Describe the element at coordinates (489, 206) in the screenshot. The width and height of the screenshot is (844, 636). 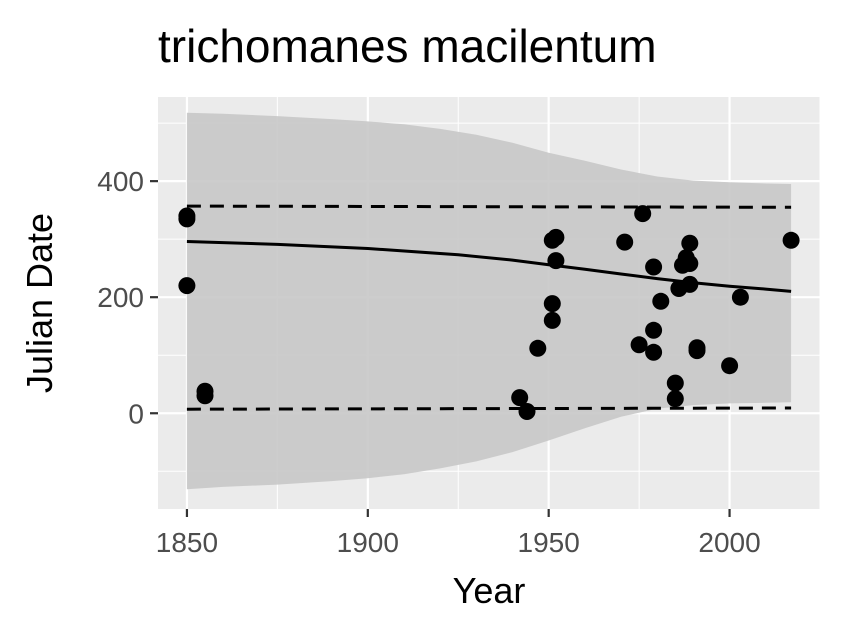
I see `upper-bound-dashed-line` at that location.